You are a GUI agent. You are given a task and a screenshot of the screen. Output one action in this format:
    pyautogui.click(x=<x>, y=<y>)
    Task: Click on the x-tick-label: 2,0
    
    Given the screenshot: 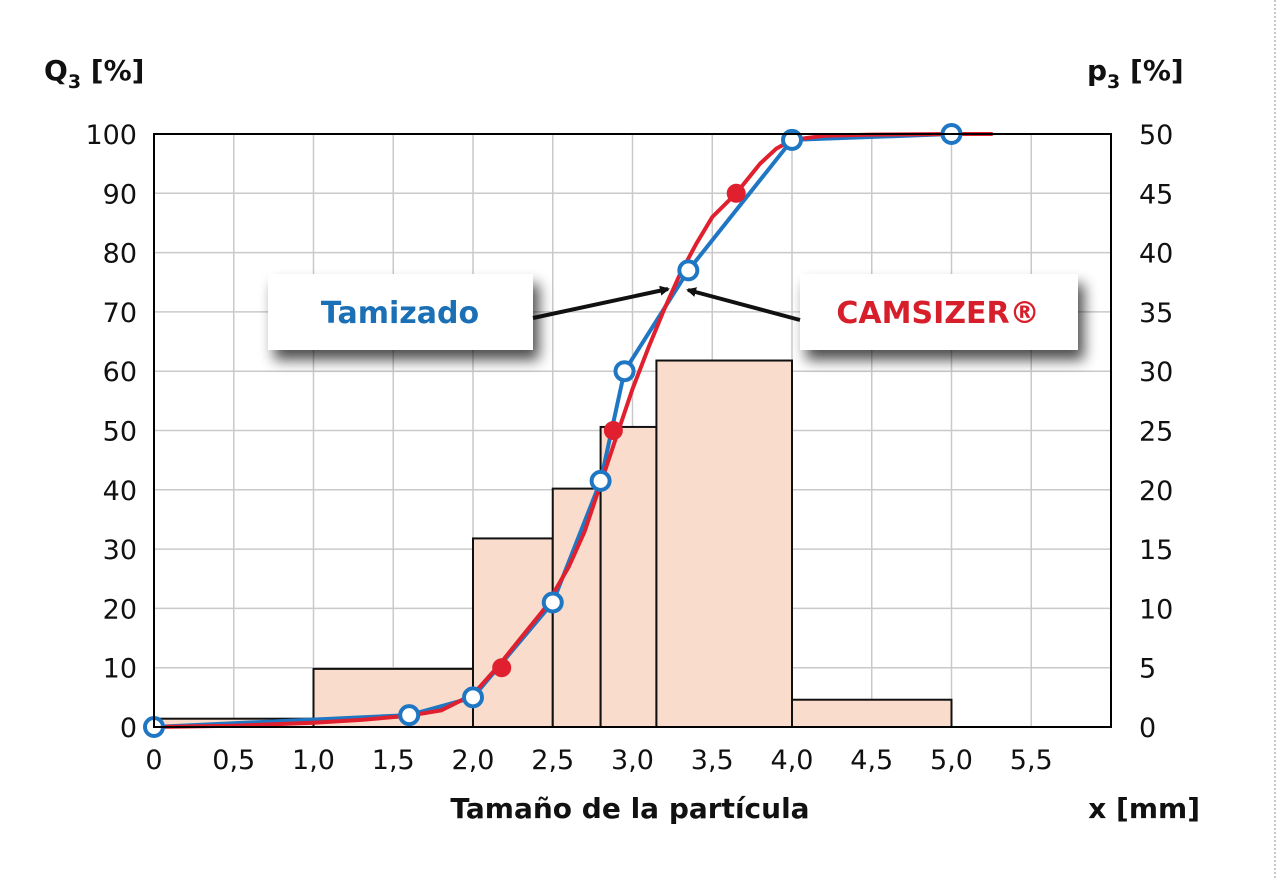 What is the action you would take?
    pyautogui.click(x=473, y=760)
    